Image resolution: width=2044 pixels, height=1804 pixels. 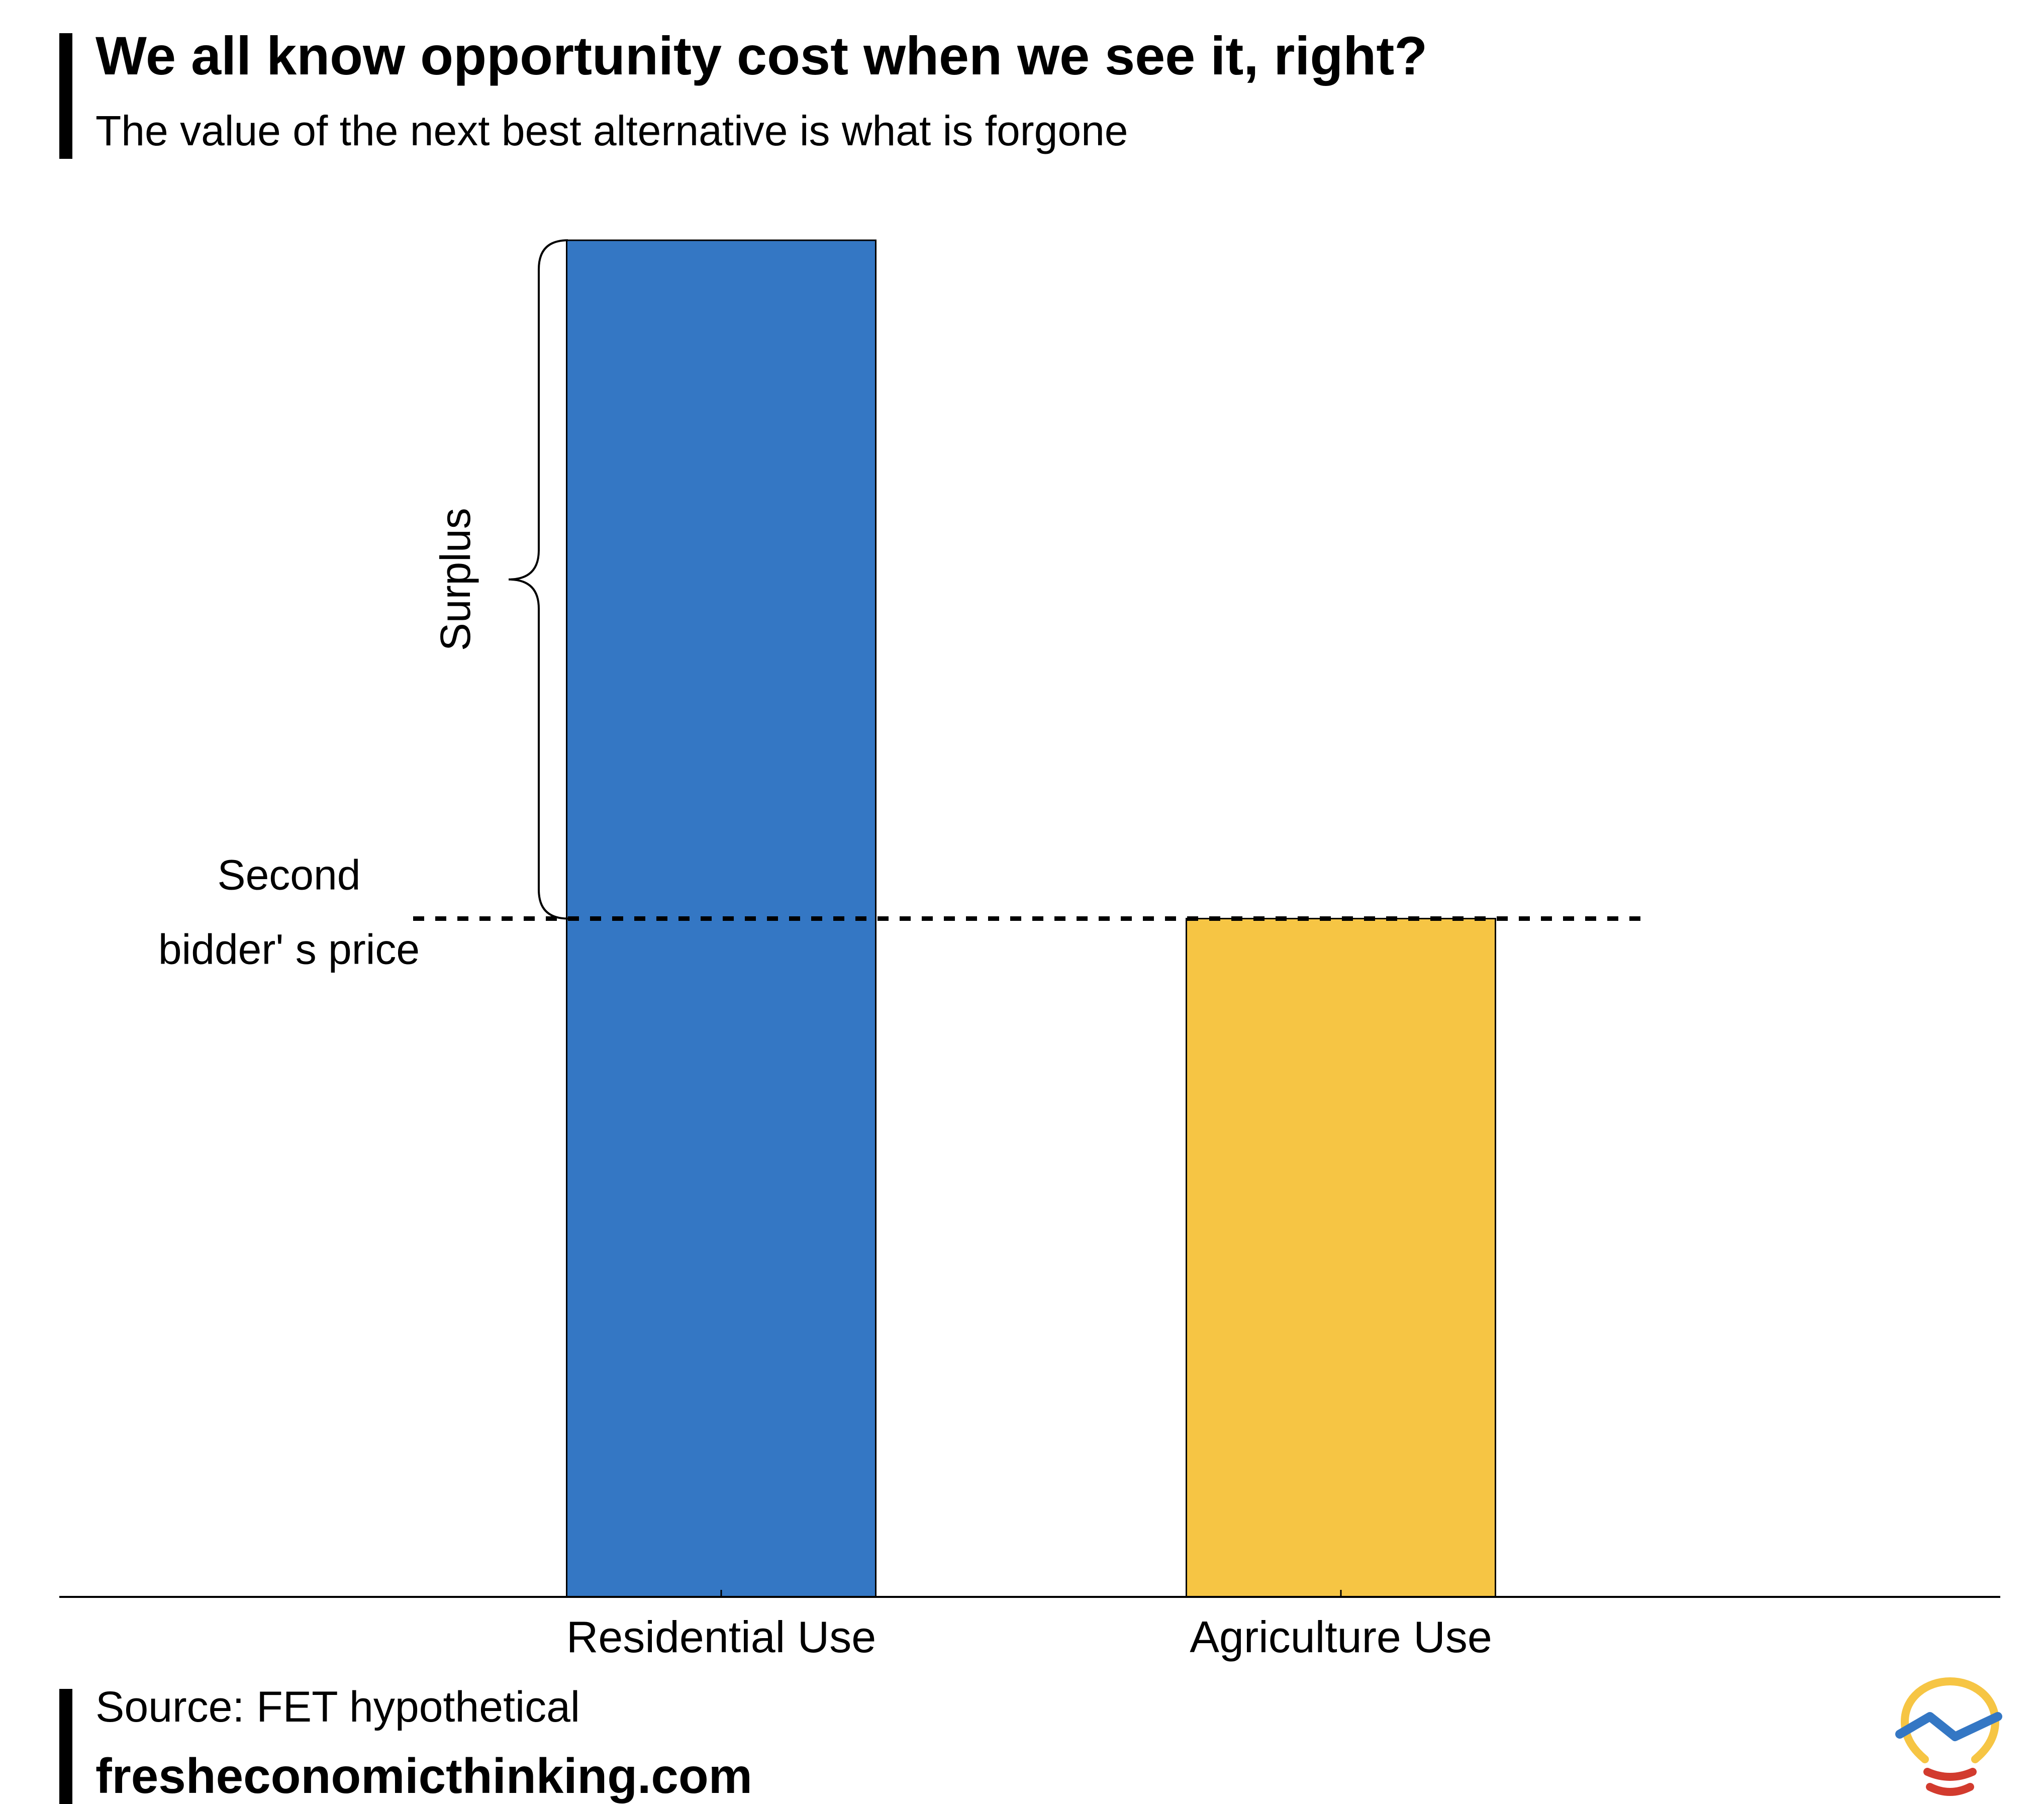 I want to click on source-note: Source: FET hypothetical, so click(x=337, y=1707).